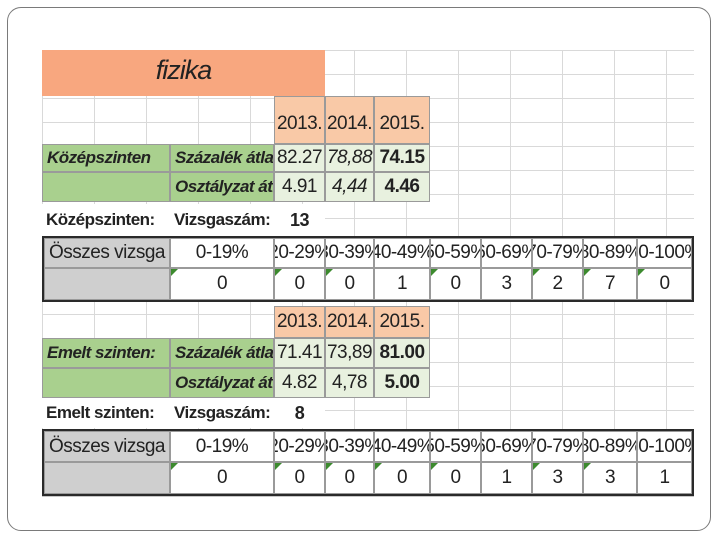  I want to click on dist-value: 2, so click(557, 284).